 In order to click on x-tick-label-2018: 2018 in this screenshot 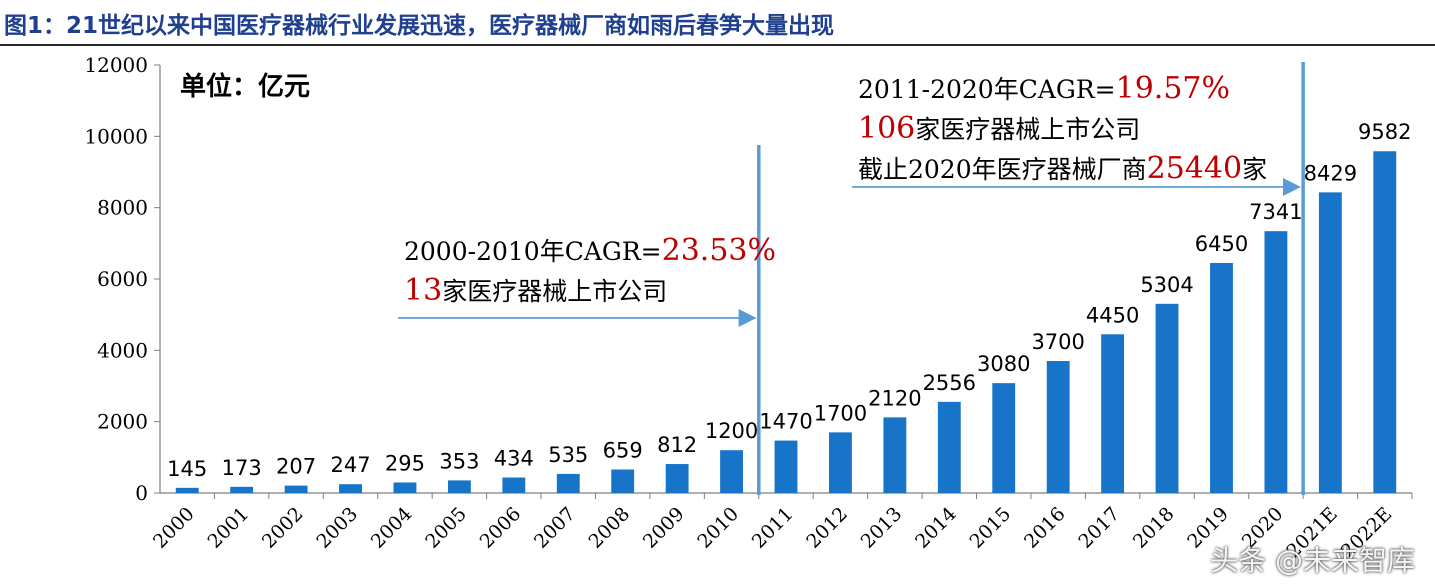, I will do `click(1154, 528)`.